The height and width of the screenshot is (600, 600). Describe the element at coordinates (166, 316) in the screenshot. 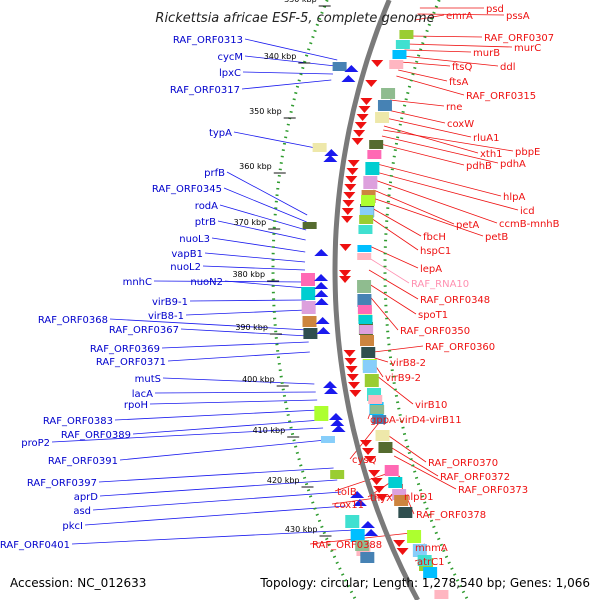

I see `gene-label-virb8-1: virB8-1` at that location.